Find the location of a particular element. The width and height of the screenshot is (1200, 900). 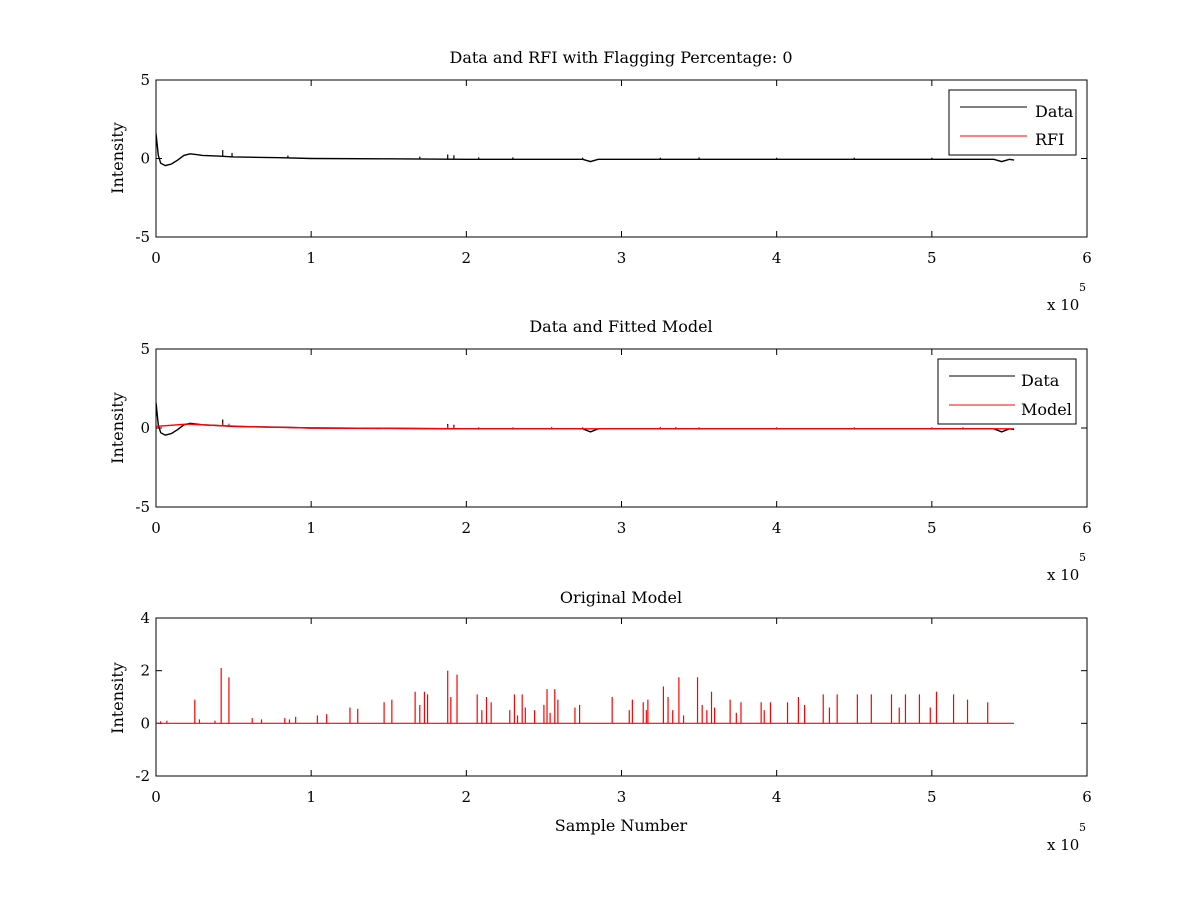

panel-2-x-exponent-base: x 10 is located at coordinates (1063, 575).